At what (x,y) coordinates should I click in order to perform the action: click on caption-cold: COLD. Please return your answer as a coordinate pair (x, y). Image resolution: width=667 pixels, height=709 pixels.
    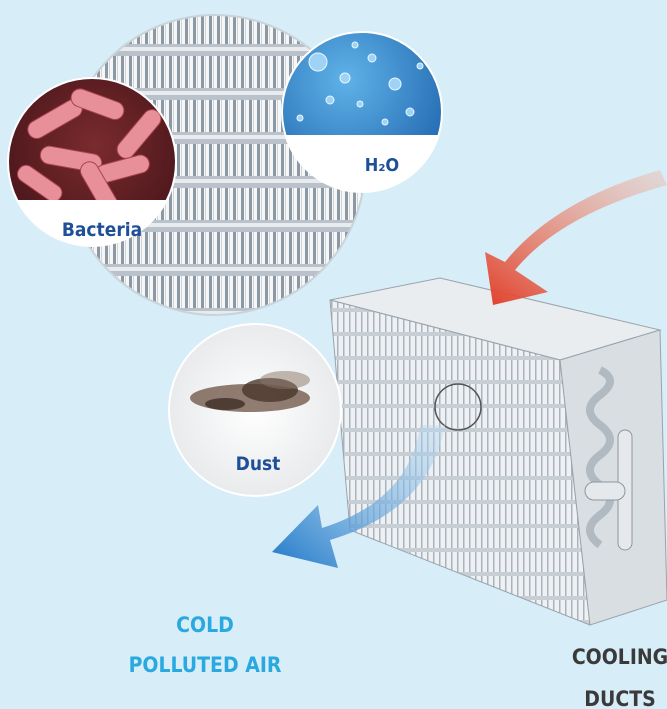
    Looking at the image, I should click on (205, 625).